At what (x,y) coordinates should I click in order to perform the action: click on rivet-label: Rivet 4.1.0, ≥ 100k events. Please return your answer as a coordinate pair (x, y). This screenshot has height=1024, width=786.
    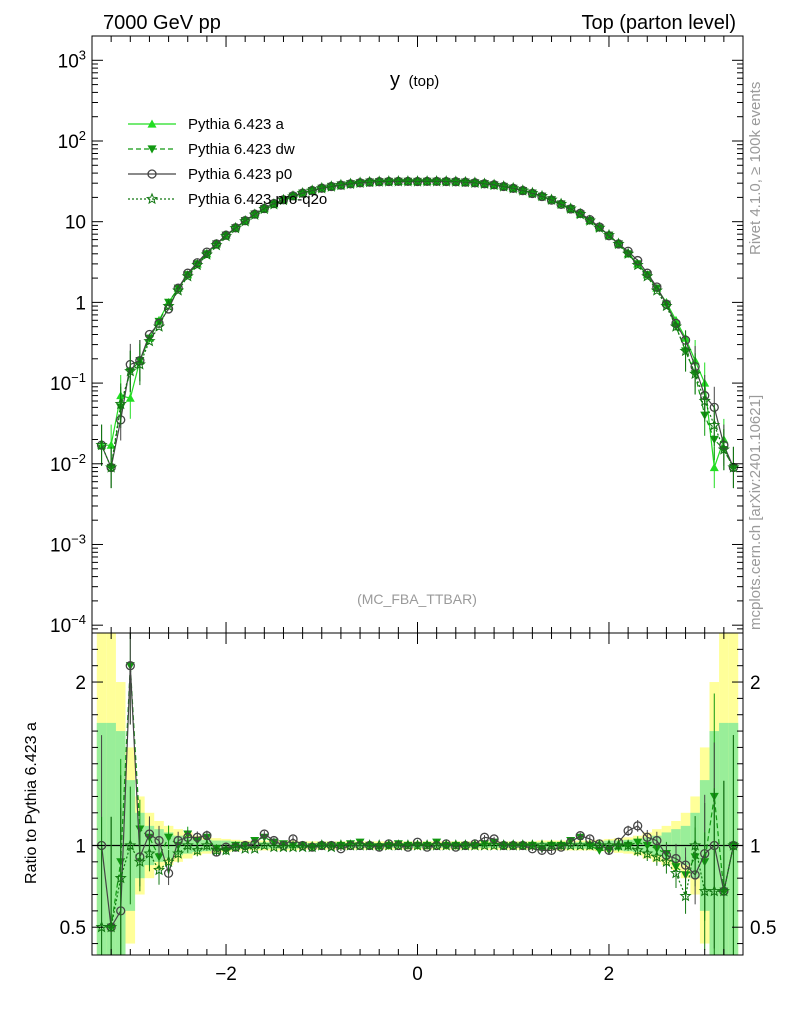
    Looking at the image, I should click on (755, 168).